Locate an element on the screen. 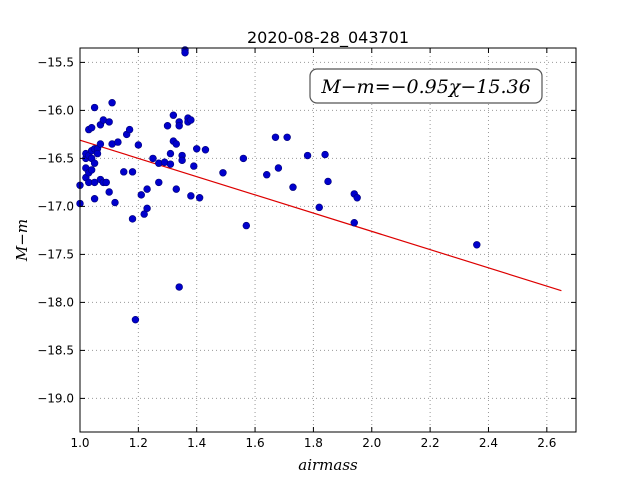  y-tick-label: −17.0 is located at coordinates (55, 206).